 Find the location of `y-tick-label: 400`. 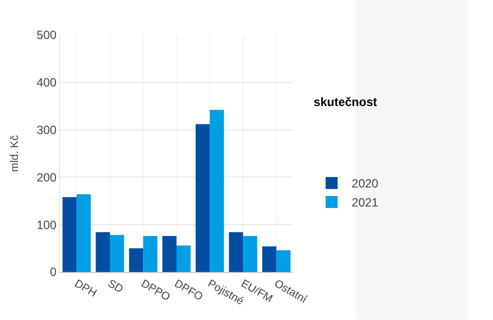

y-tick-label: 400 is located at coordinates (46, 83).